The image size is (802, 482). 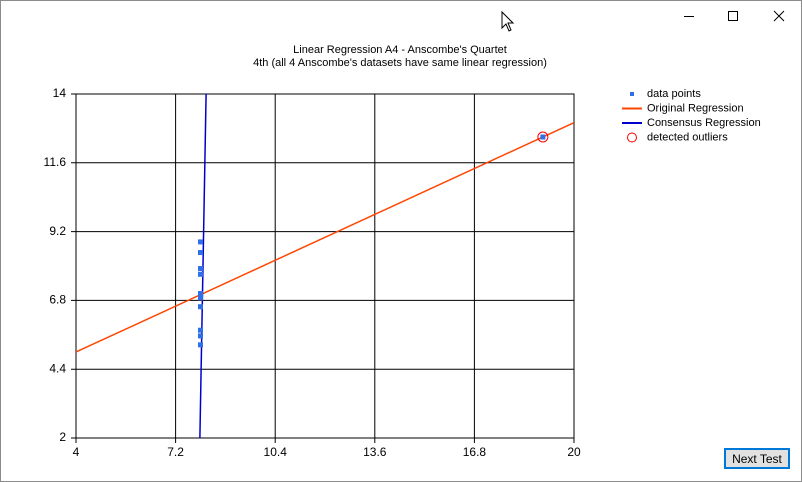 What do you see at coordinates (375, 452) in the screenshot?
I see `x-tick-label: 13.6` at bounding box center [375, 452].